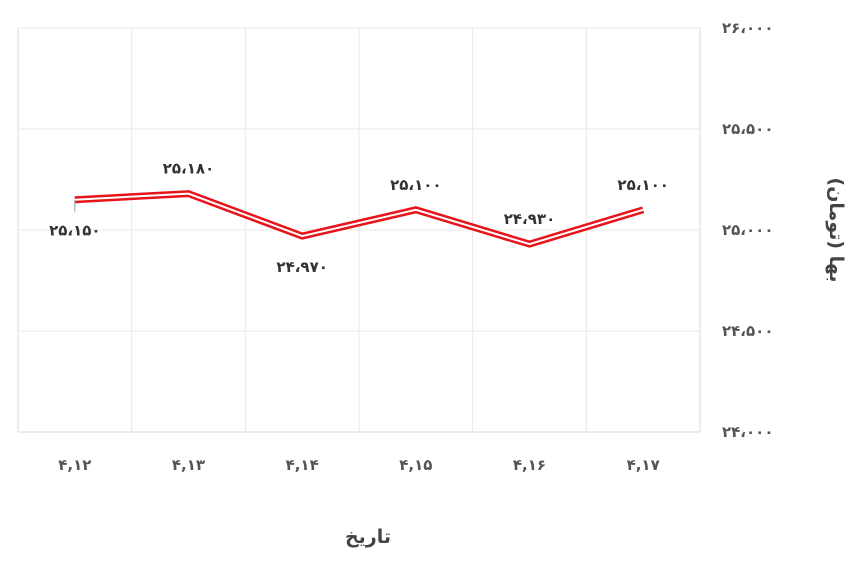 The height and width of the screenshot is (561, 860). I want to click on x-tick-label: ۴,۱۶, so click(529, 465).